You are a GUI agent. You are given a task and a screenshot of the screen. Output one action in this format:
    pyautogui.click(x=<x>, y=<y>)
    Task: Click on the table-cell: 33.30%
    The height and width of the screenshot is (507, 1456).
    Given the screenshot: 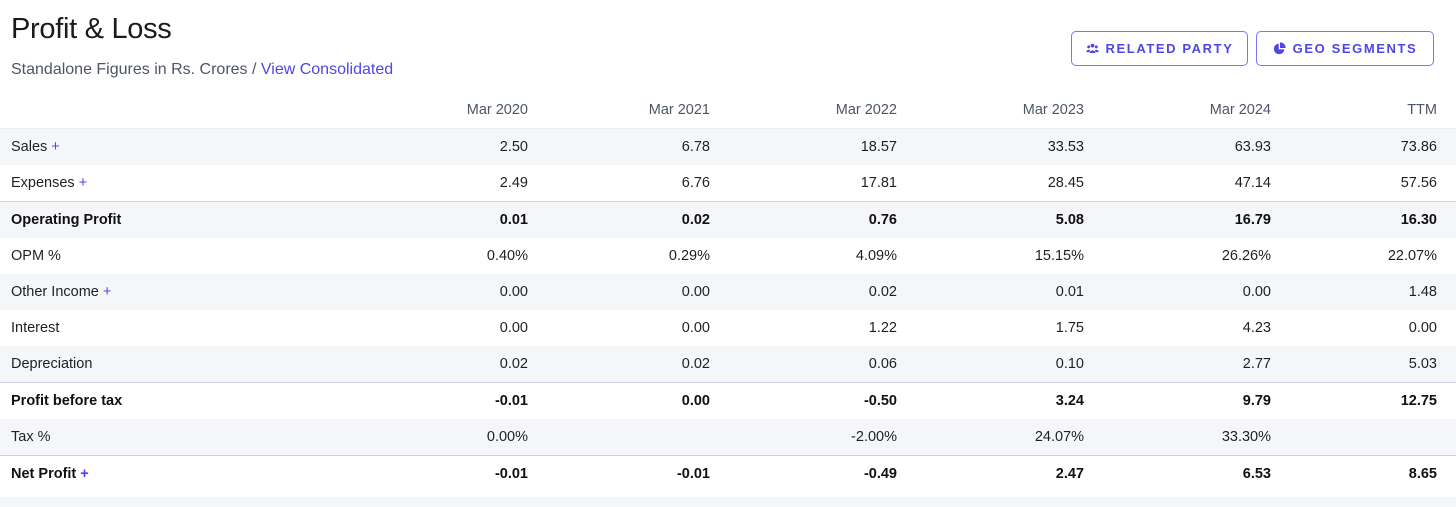 What is the action you would take?
    pyautogui.click(x=1177, y=437)
    